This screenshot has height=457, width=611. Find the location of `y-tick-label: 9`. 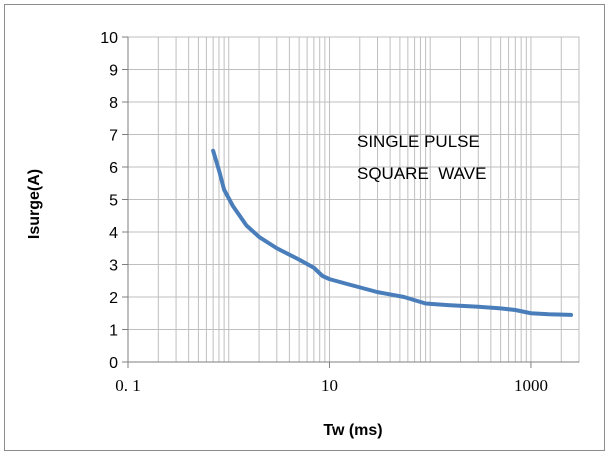

y-tick-label: 9 is located at coordinates (113, 71).